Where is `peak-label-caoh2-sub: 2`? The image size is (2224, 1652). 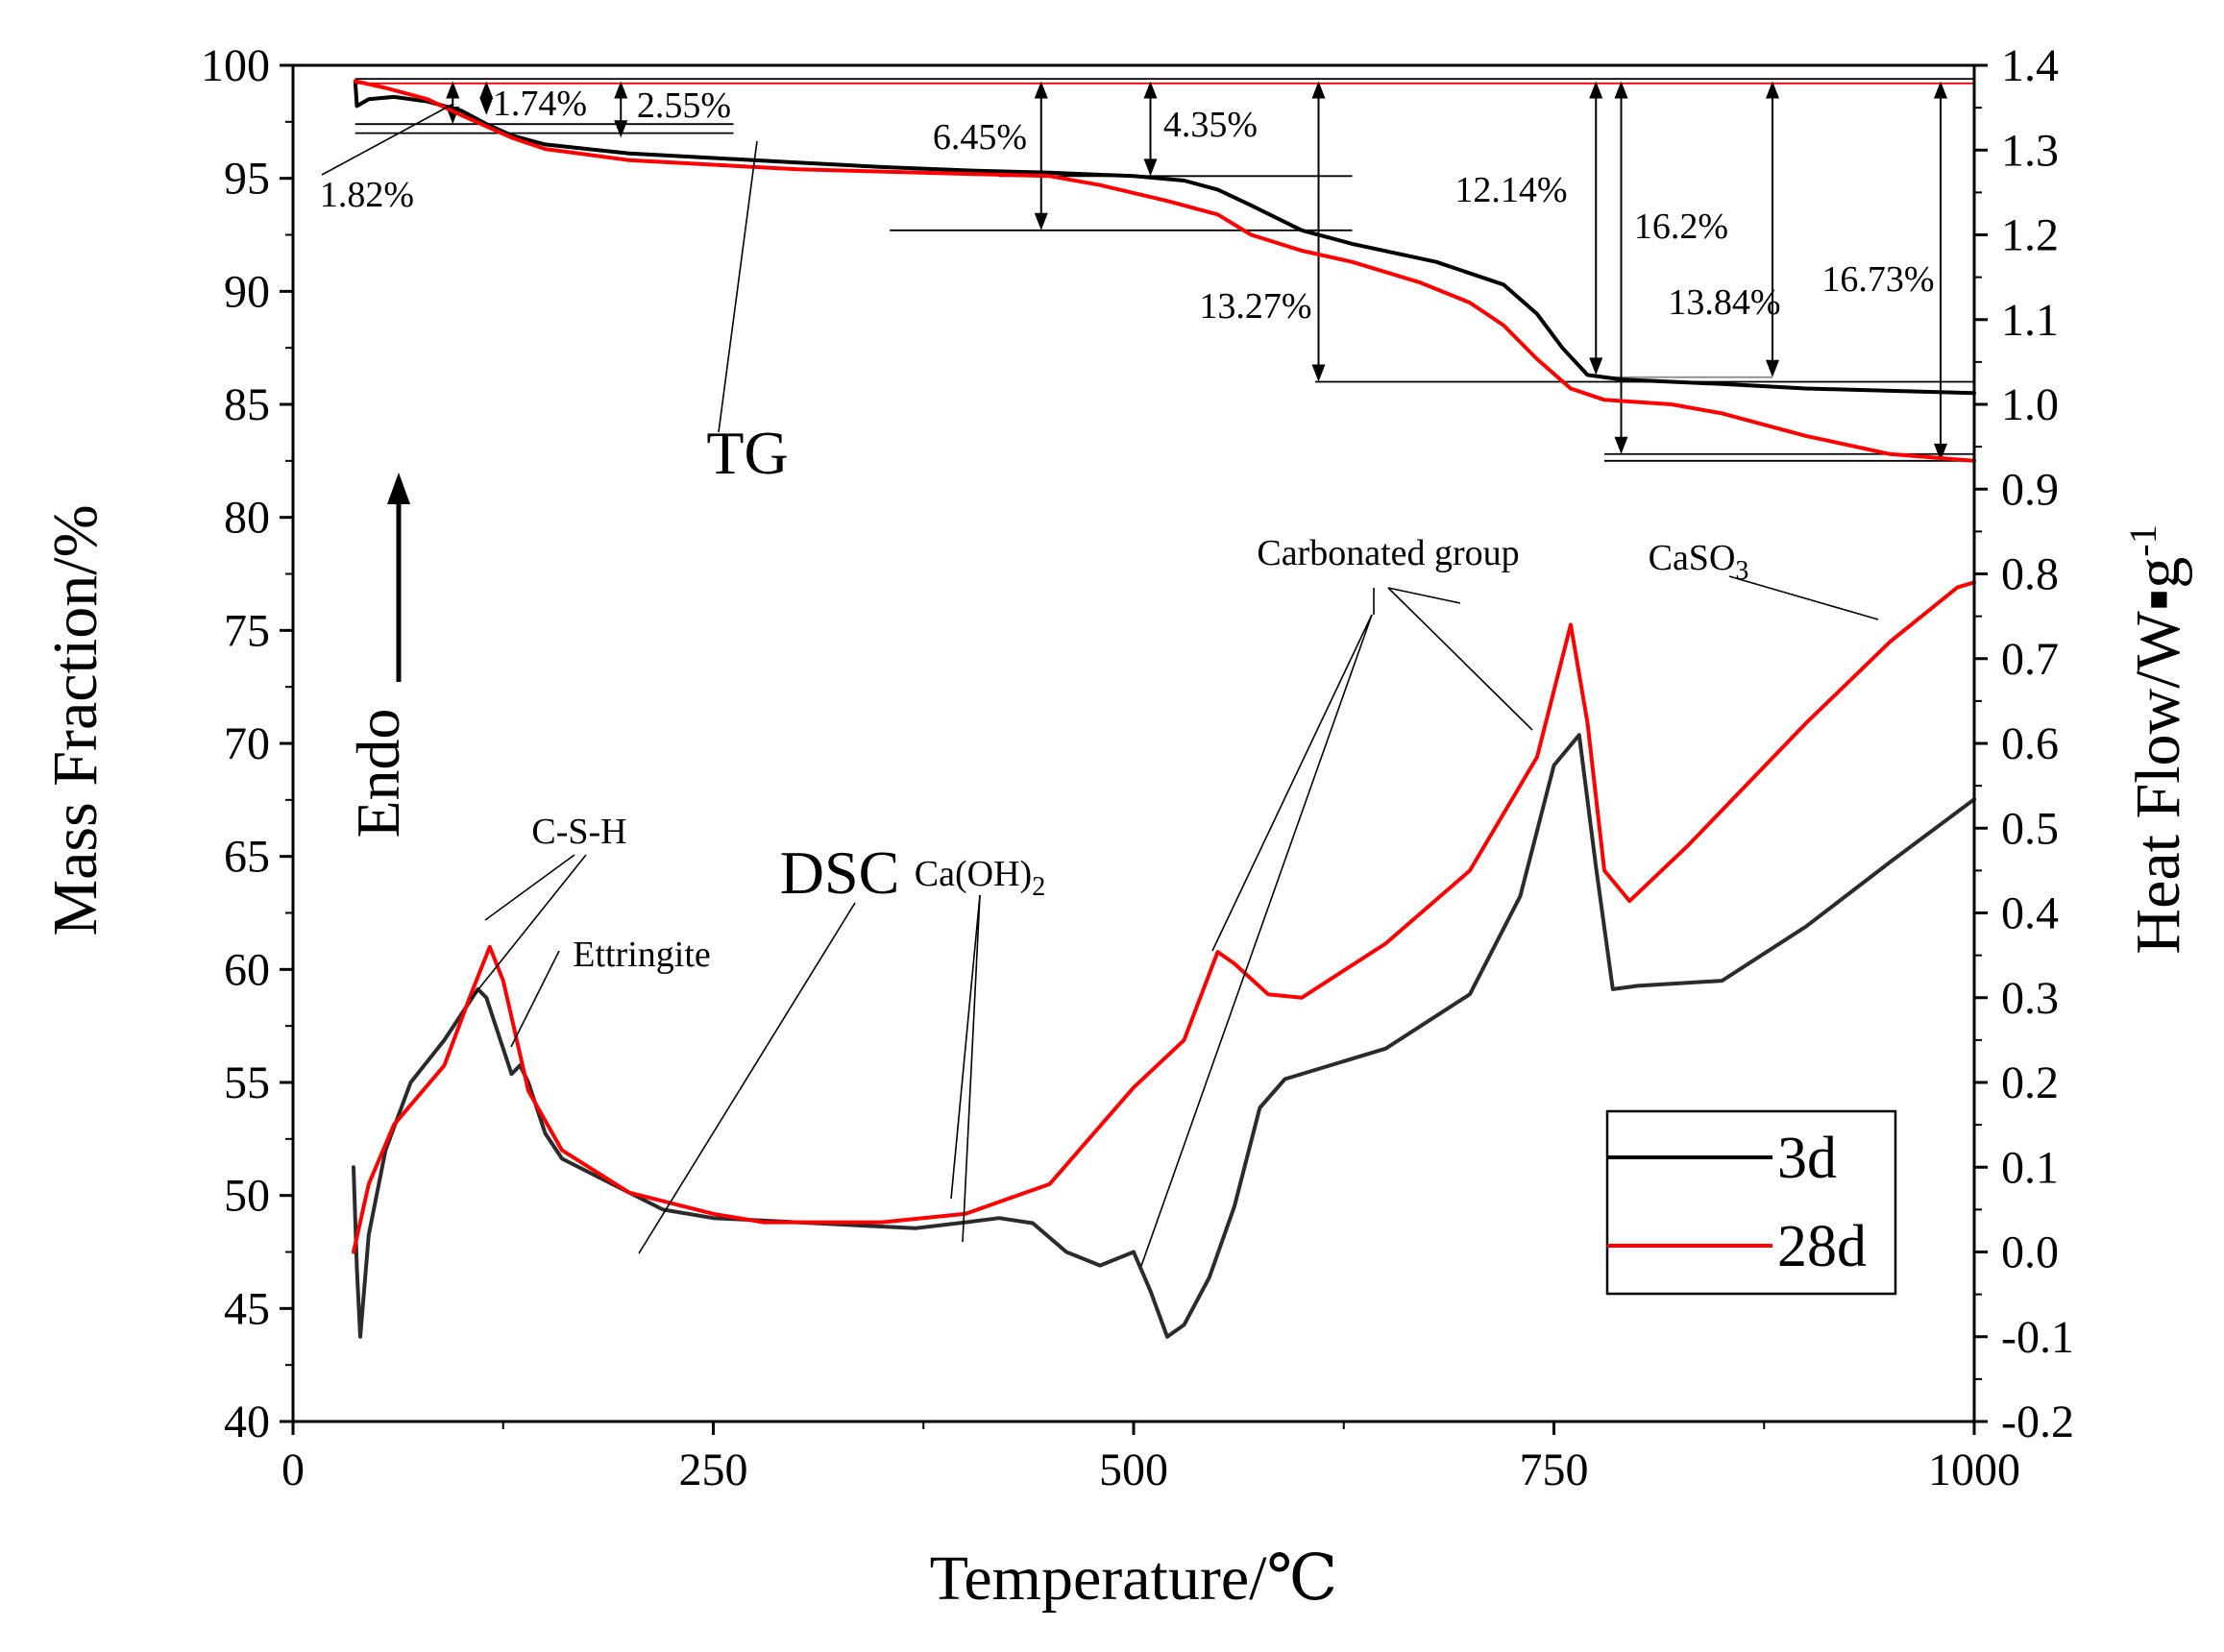
peak-label-caoh2-sub: 2 is located at coordinates (1038, 887).